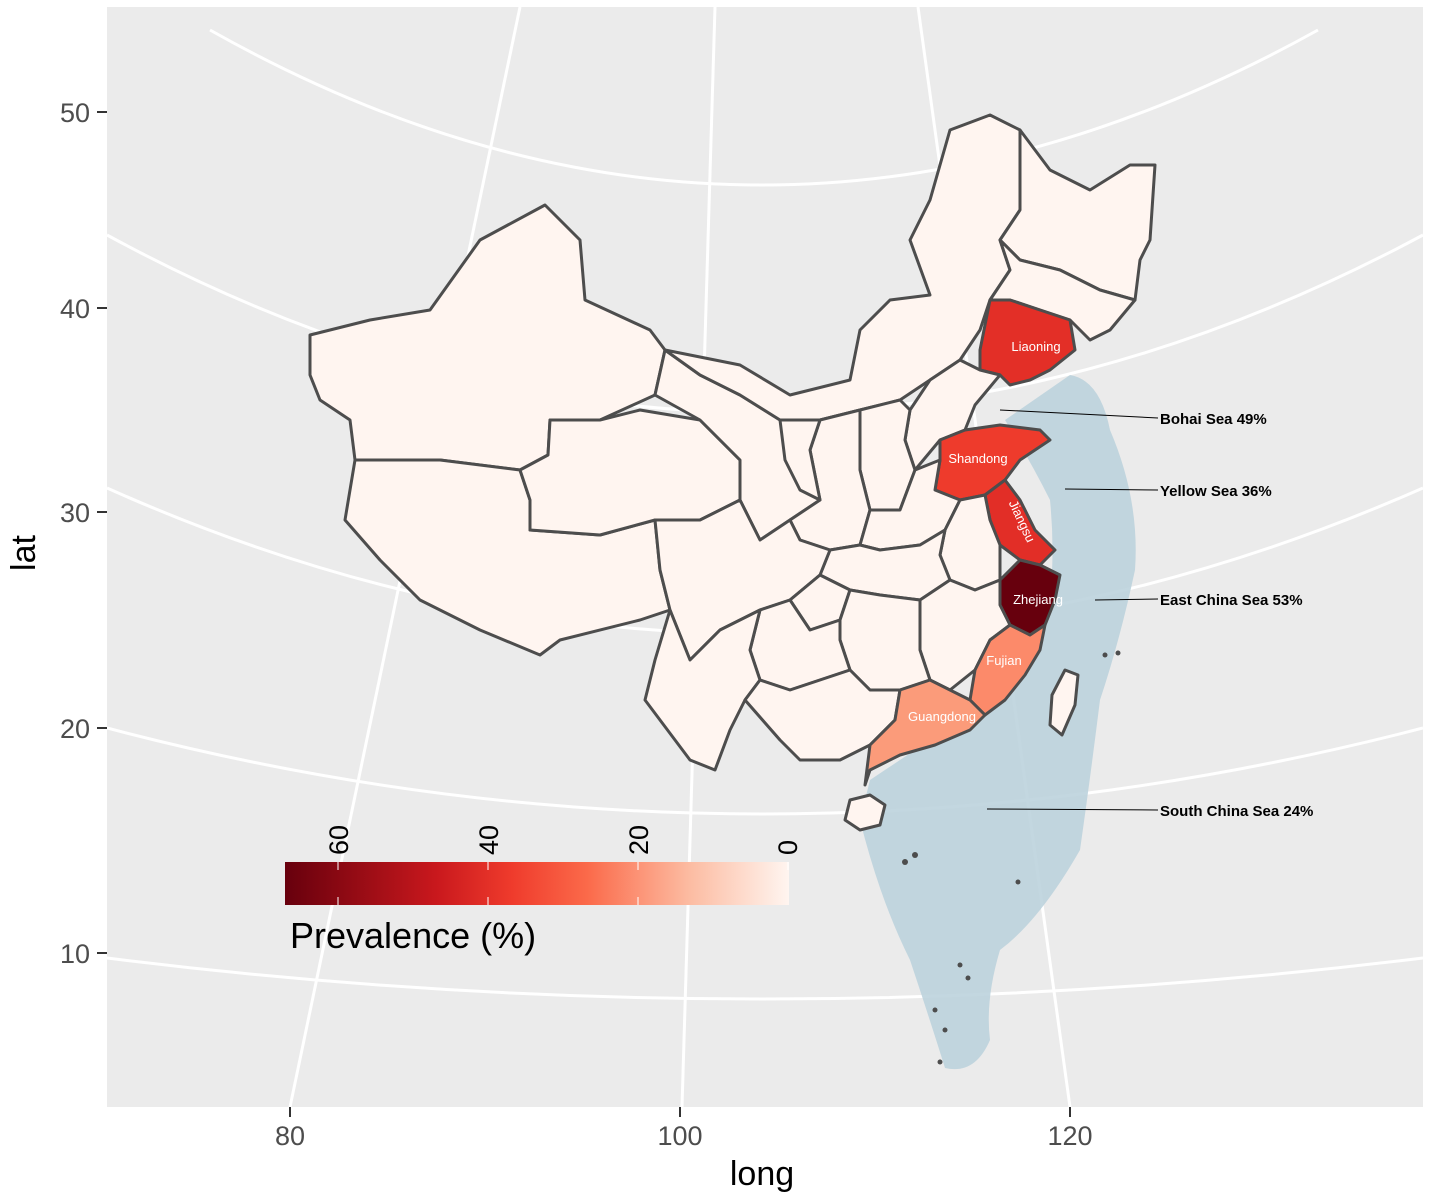 The image size is (1429, 1201). What do you see at coordinates (1064, 702) in the screenshot?
I see `province-taiwan` at bounding box center [1064, 702].